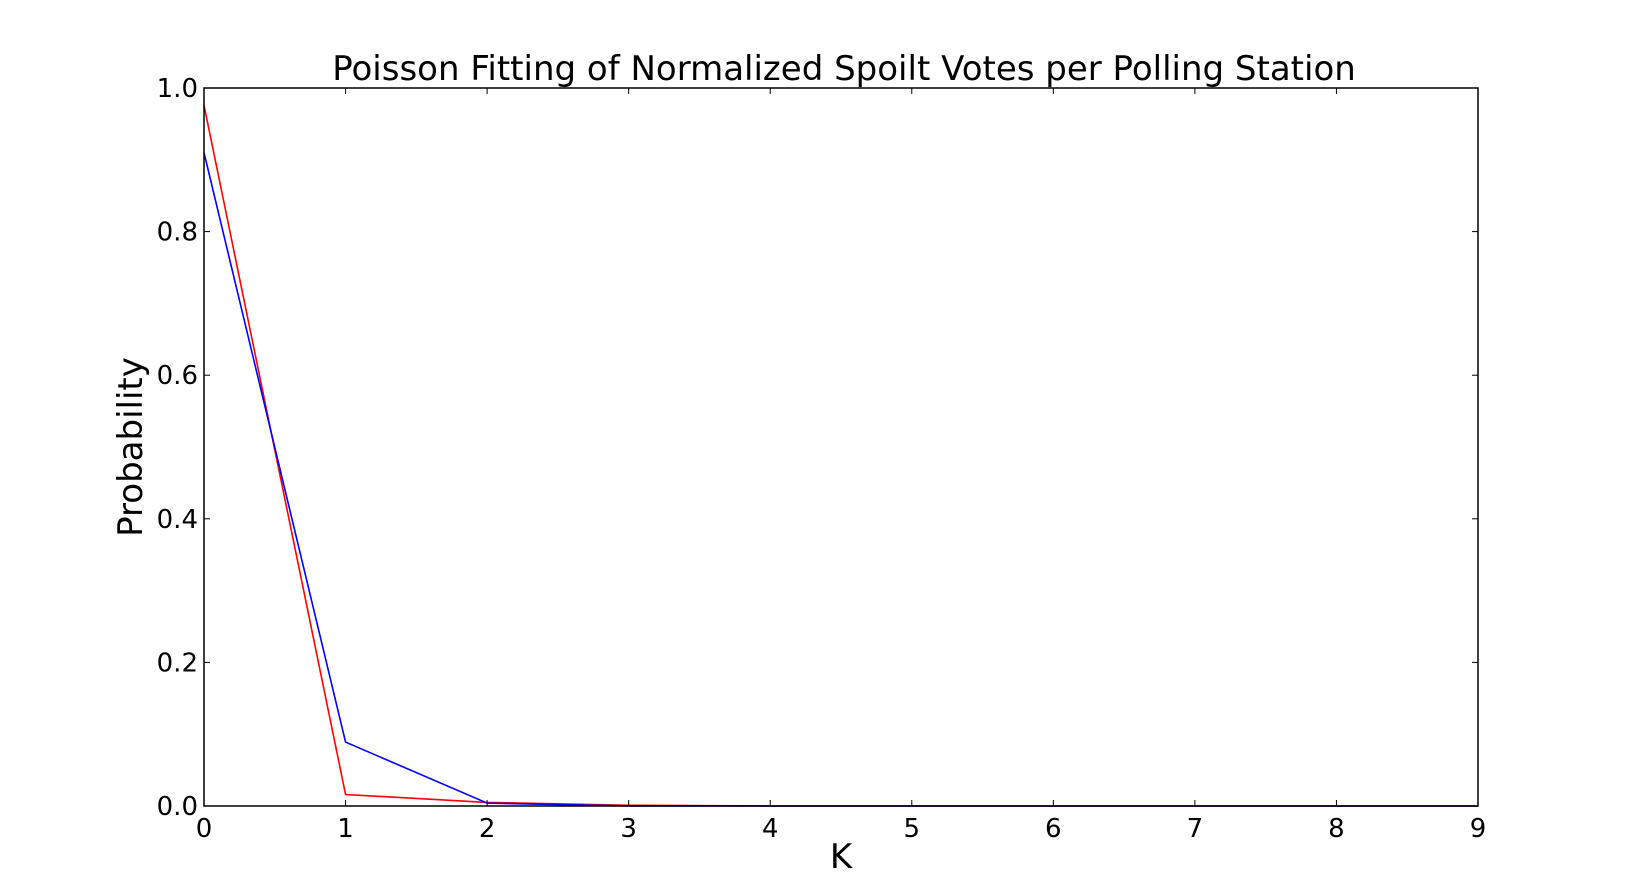  Describe the element at coordinates (204, 829) in the screenshot. I see `x-tick-label: 0` at that location.